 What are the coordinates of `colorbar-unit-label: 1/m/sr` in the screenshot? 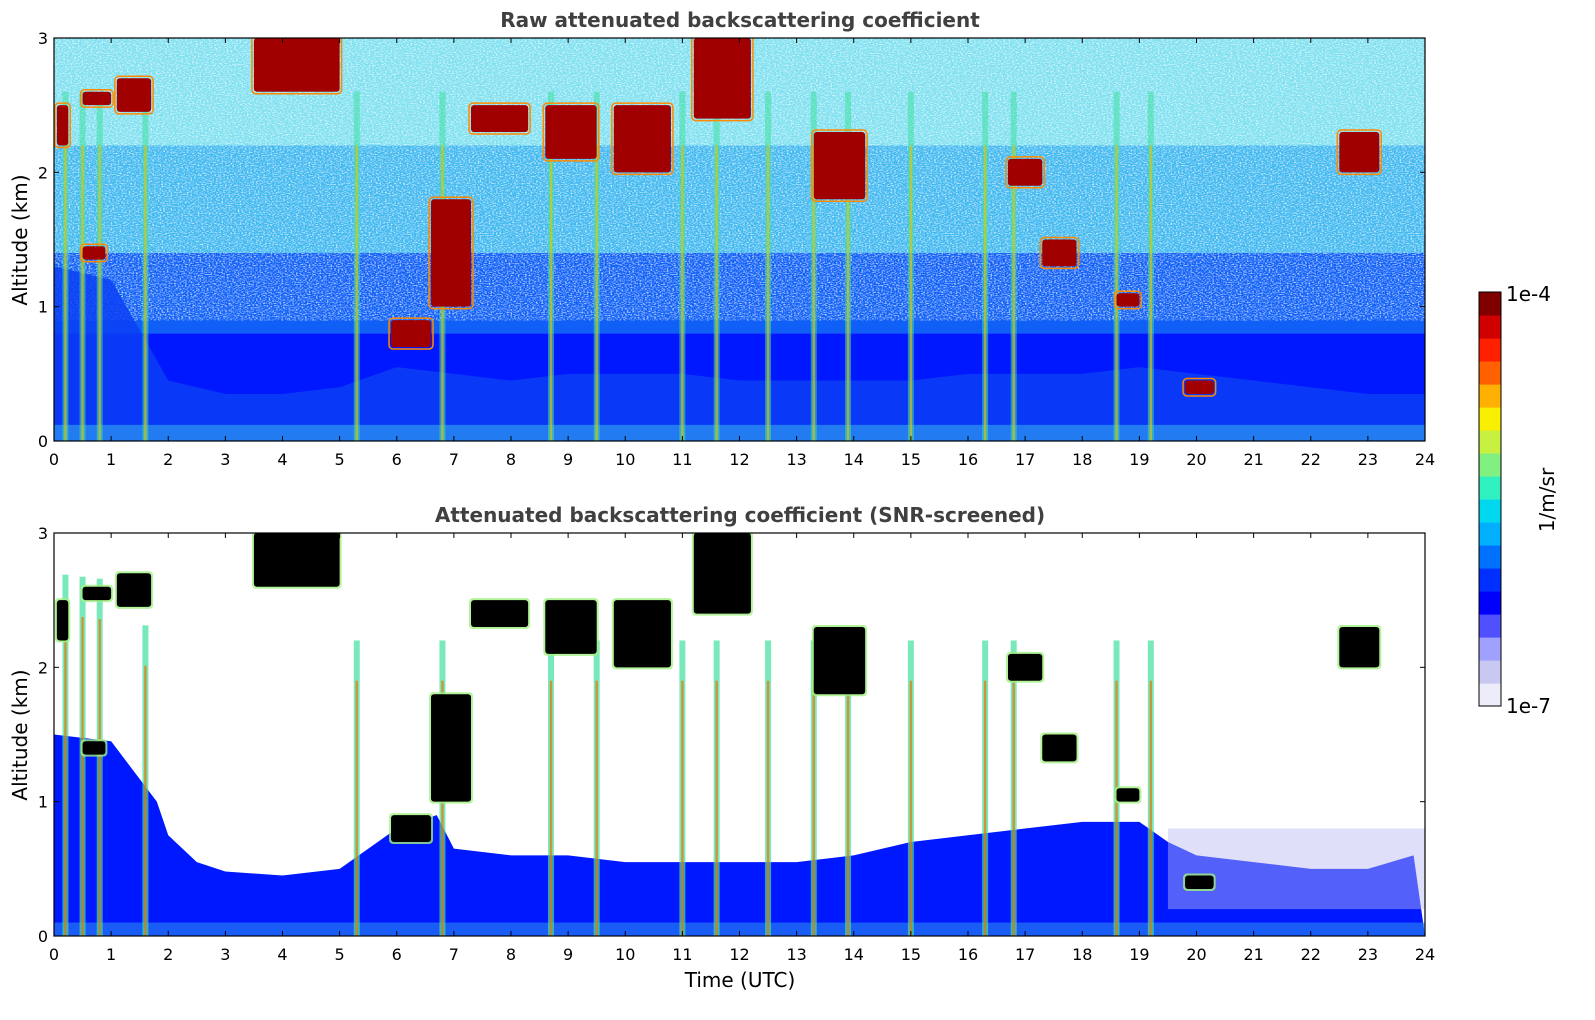 It's located at (1547, 500).